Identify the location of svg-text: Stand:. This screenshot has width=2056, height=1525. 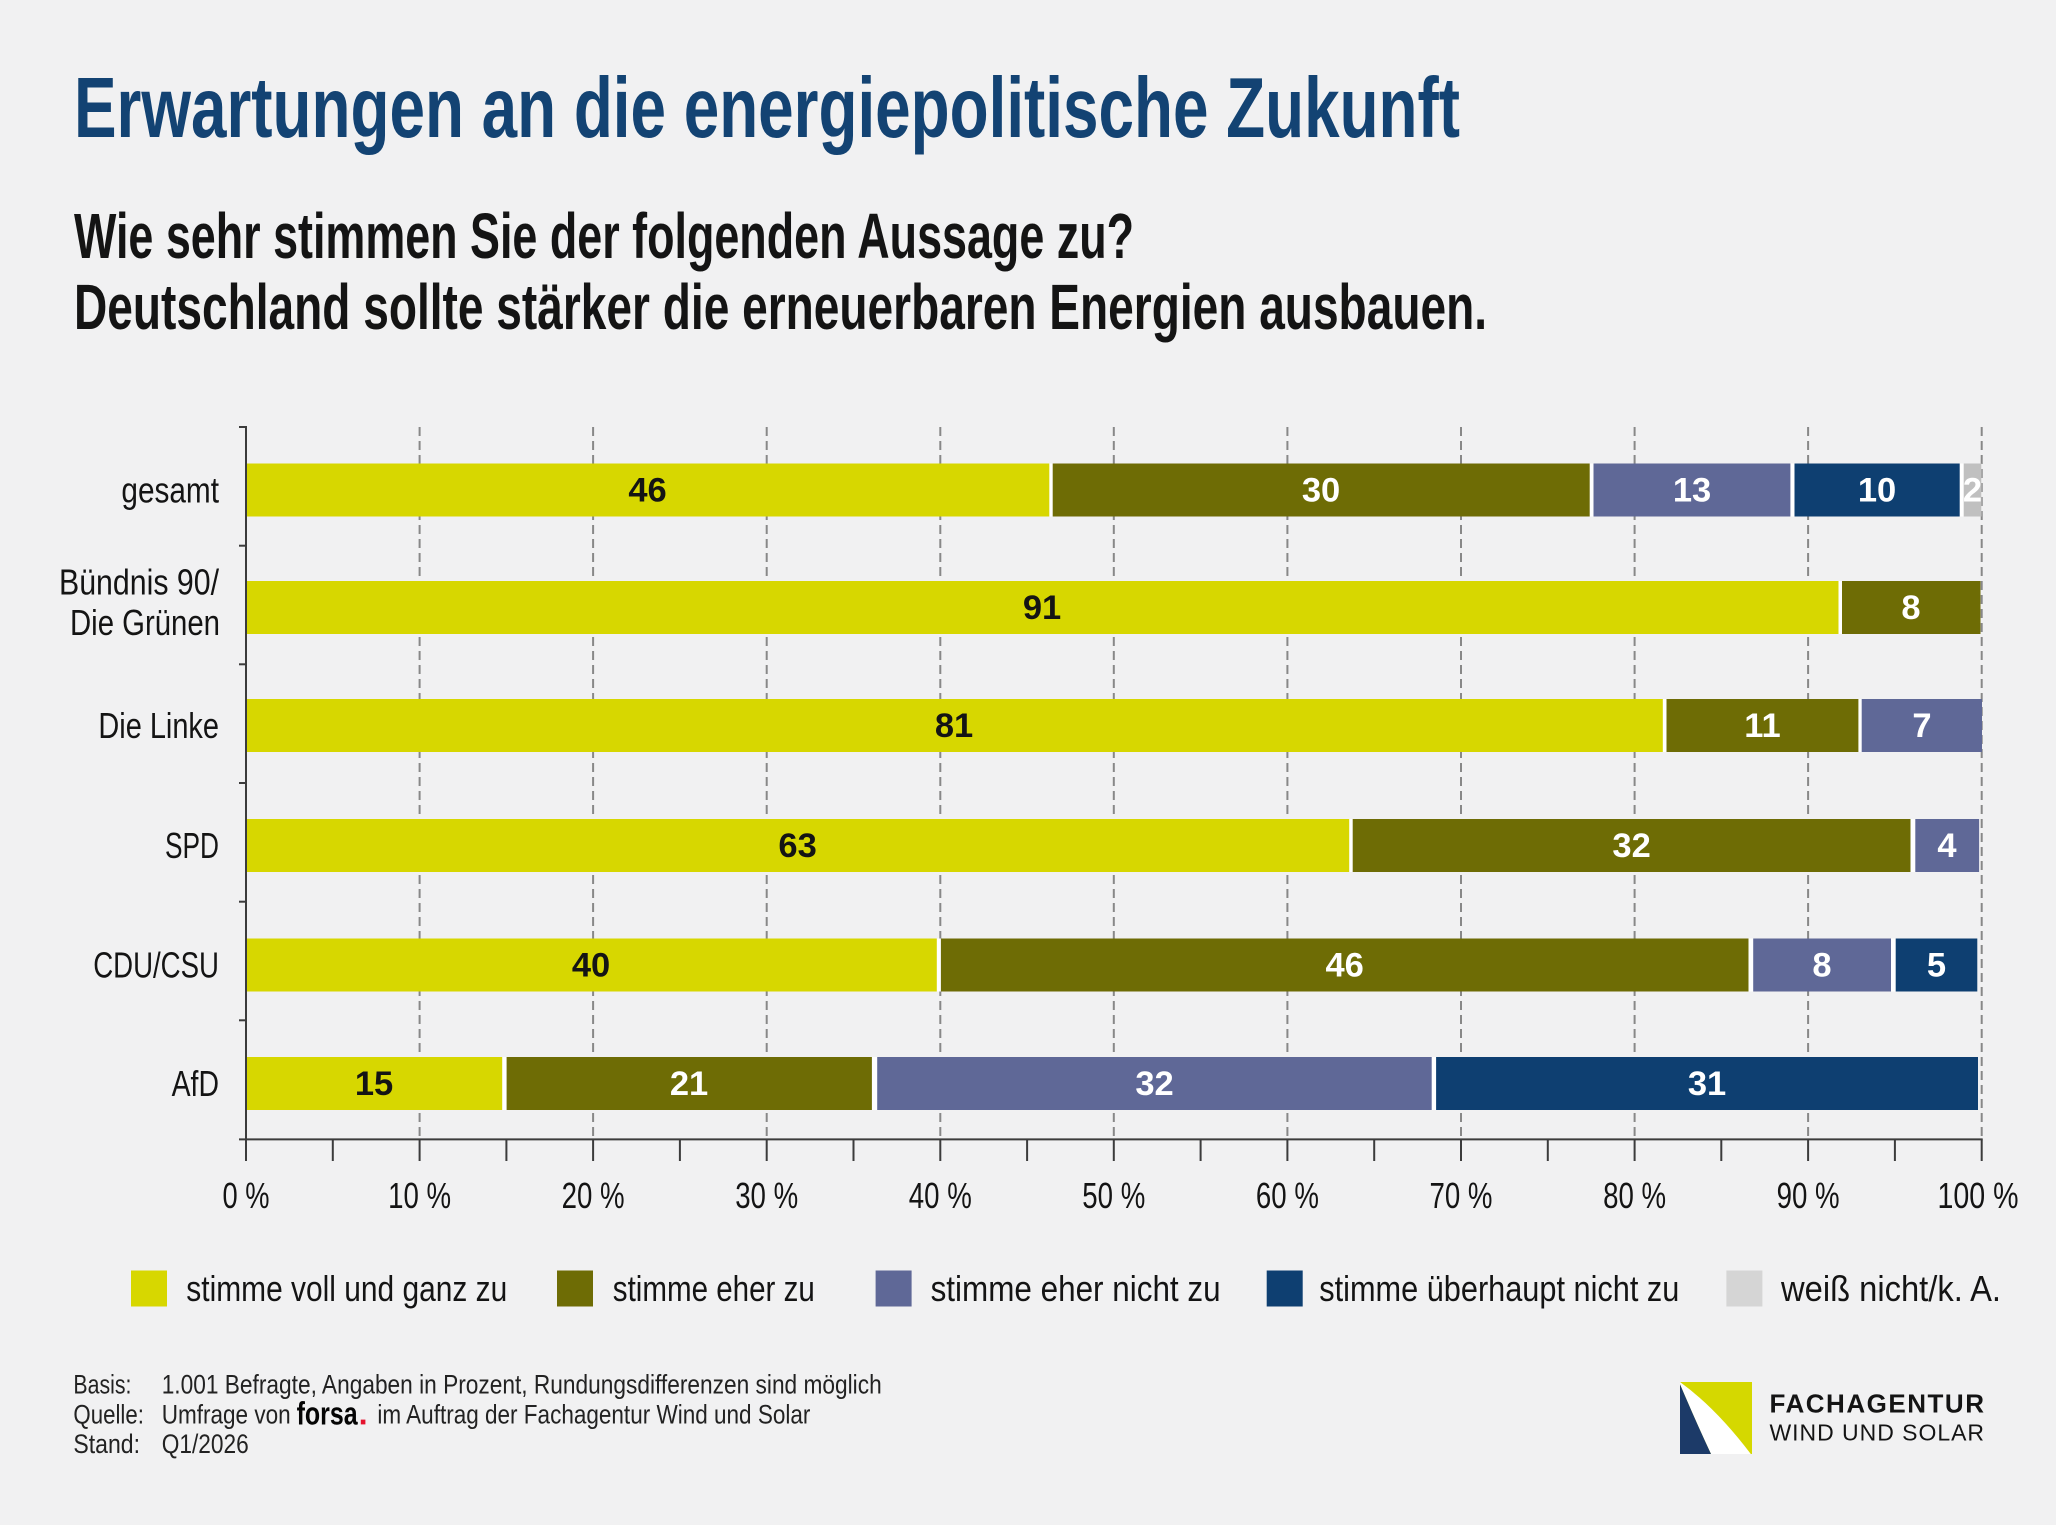
(106, 1444).